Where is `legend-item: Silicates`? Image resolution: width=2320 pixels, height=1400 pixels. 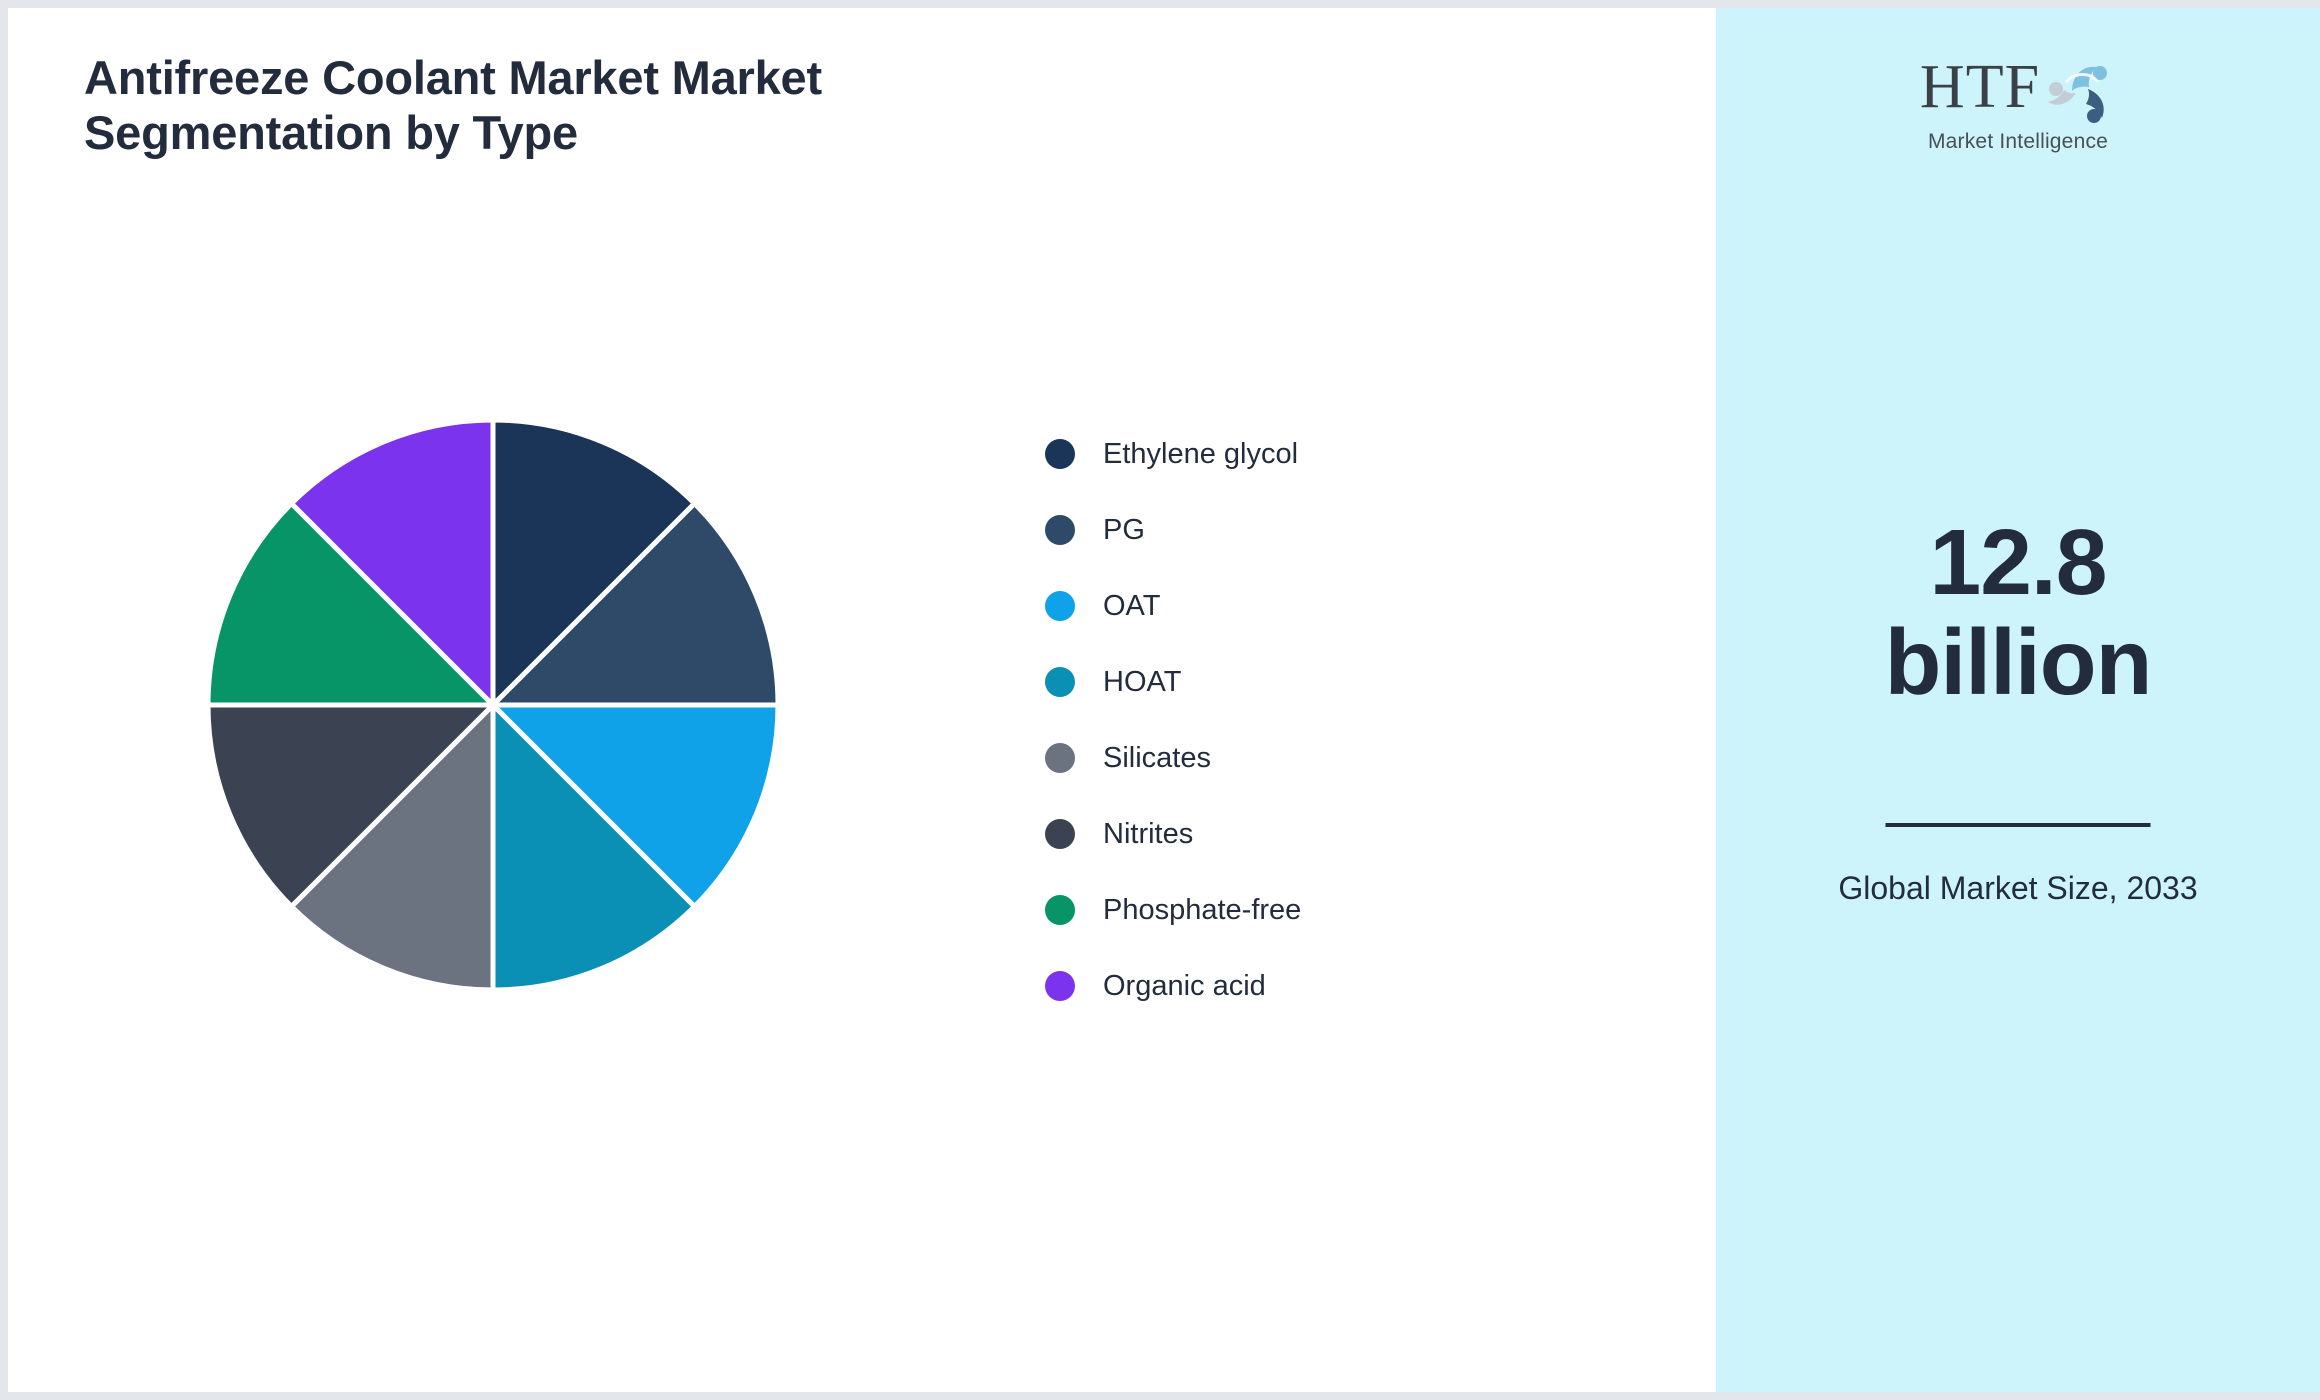 legend-item: Silicates is located at coordinates (1345, 758).